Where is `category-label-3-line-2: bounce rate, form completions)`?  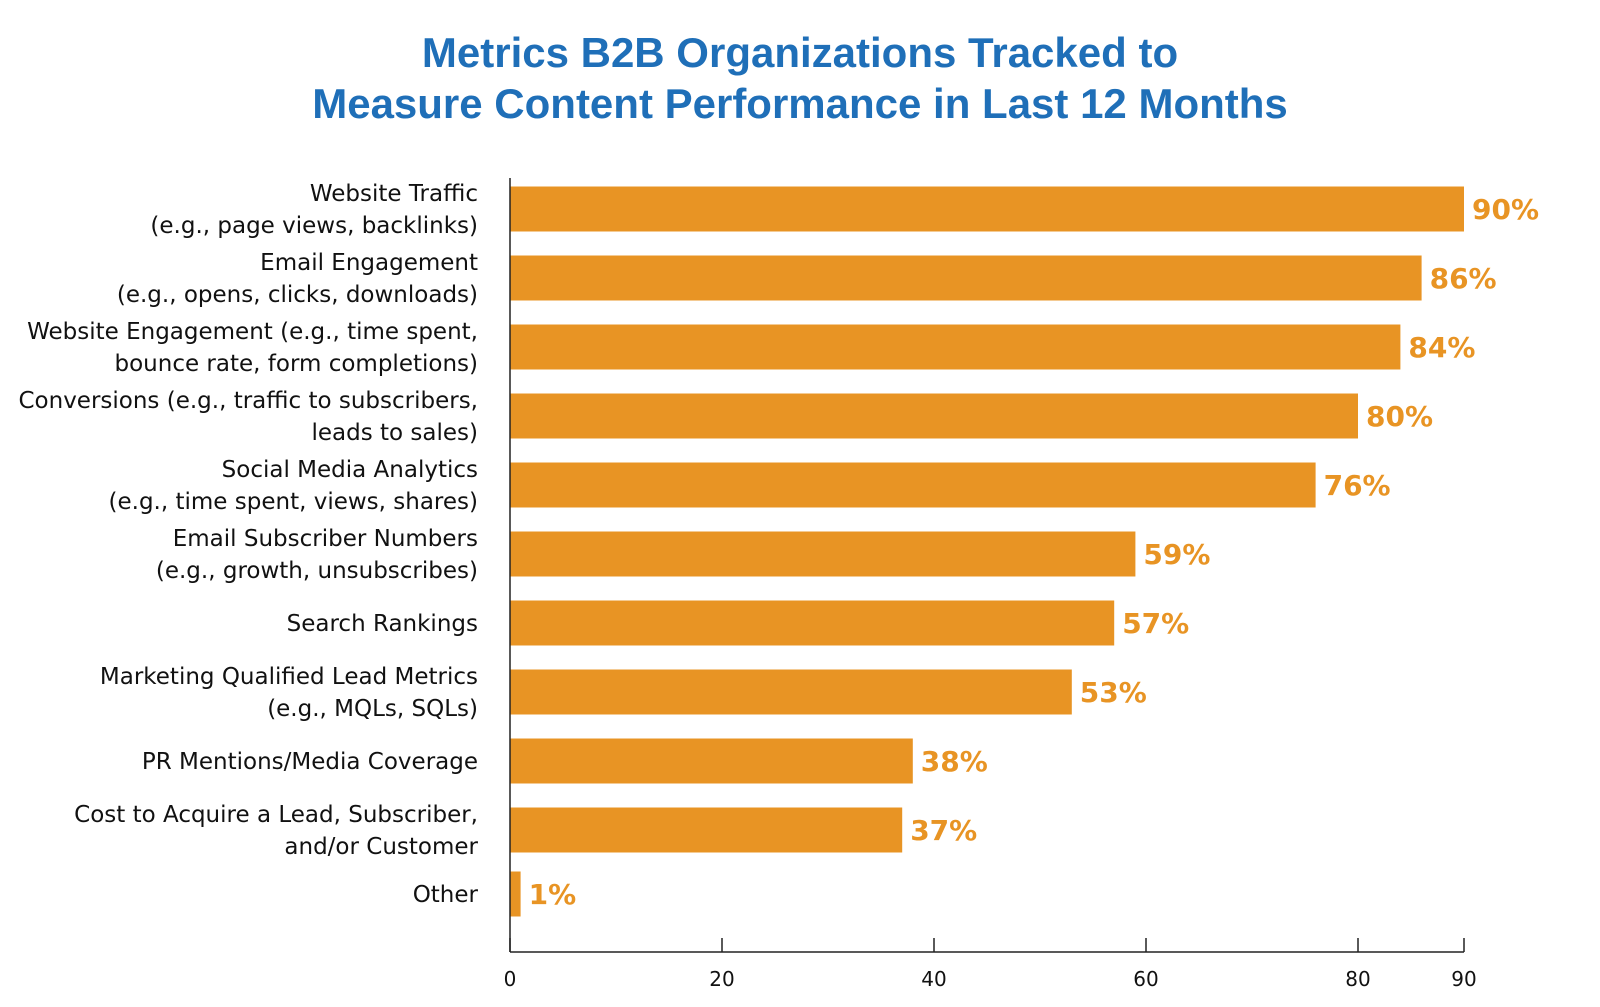
category-label-3-line-2: bounce rate, form completions) is located at coordinates (297, 364).